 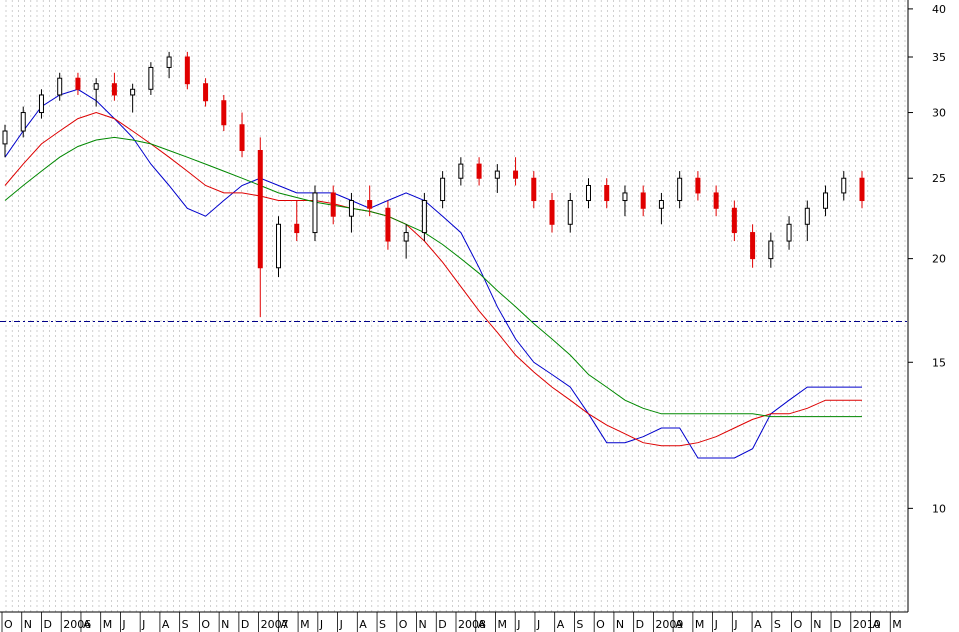 What do you see at coordinates (939, 178) in the screenshot?
I see `y-tick-label: 25` at bounding box center [939, 178].